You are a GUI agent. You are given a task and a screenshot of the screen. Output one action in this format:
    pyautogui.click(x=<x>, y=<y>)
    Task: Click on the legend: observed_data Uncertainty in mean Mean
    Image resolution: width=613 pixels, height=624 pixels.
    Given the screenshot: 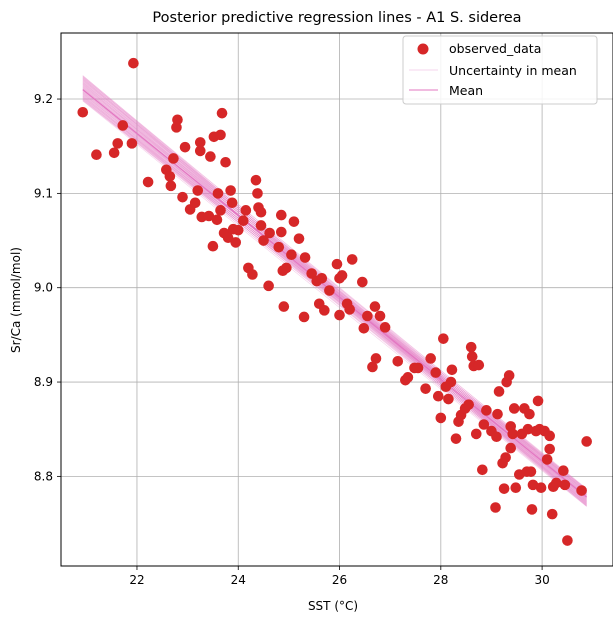 What is the action you would take?
    pyautogui.click(x=500, y=70)
    